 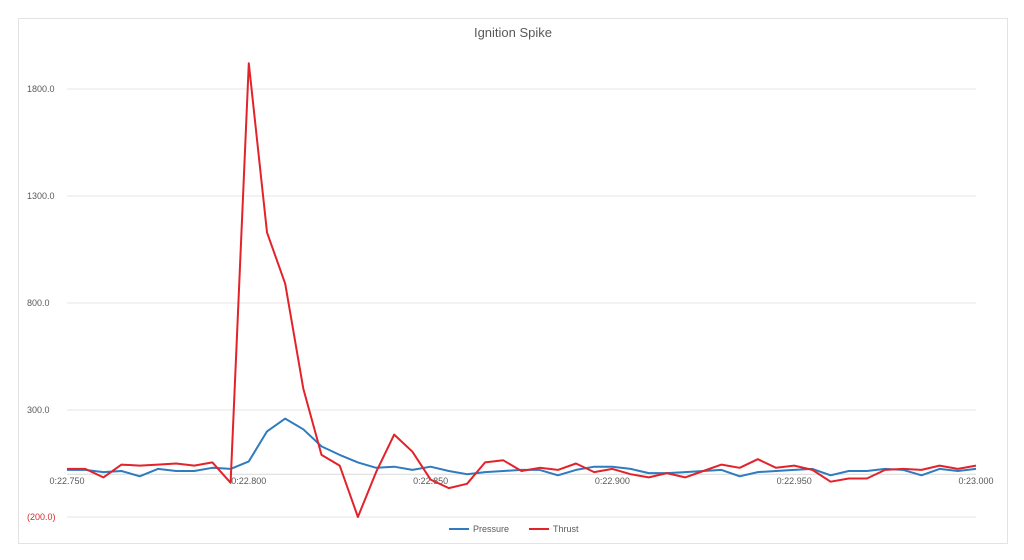 I want to click on x-tick-label: 0:23.000, so click(x=975, y=481).